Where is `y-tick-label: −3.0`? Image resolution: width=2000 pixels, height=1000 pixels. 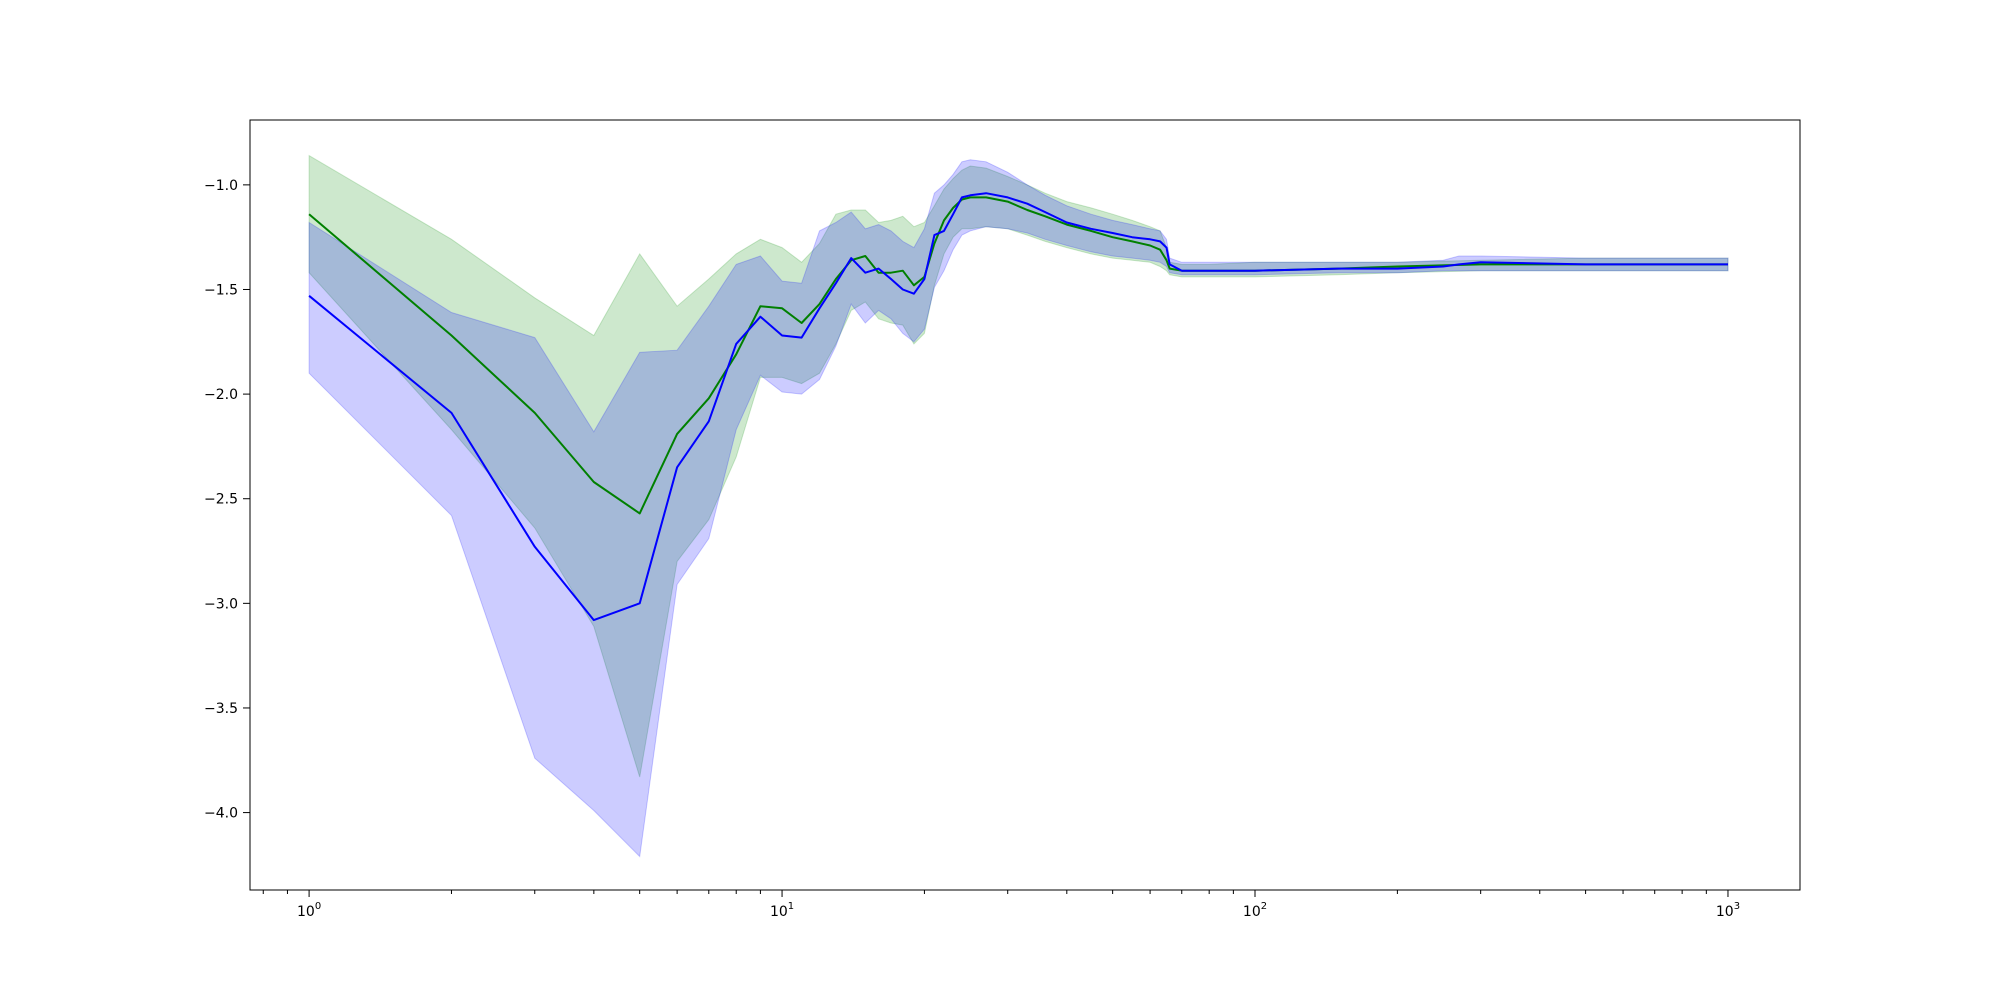
y-tick-label: −3.0 is located at coordinates (221, 604).